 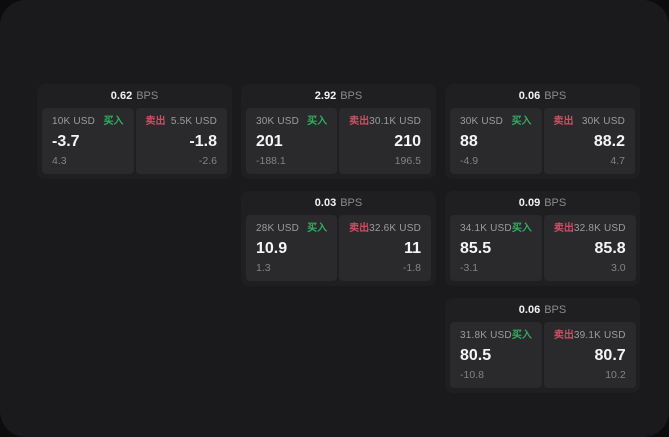 I want to click on sell-delta: -2.6, so click(x=207, y=161).